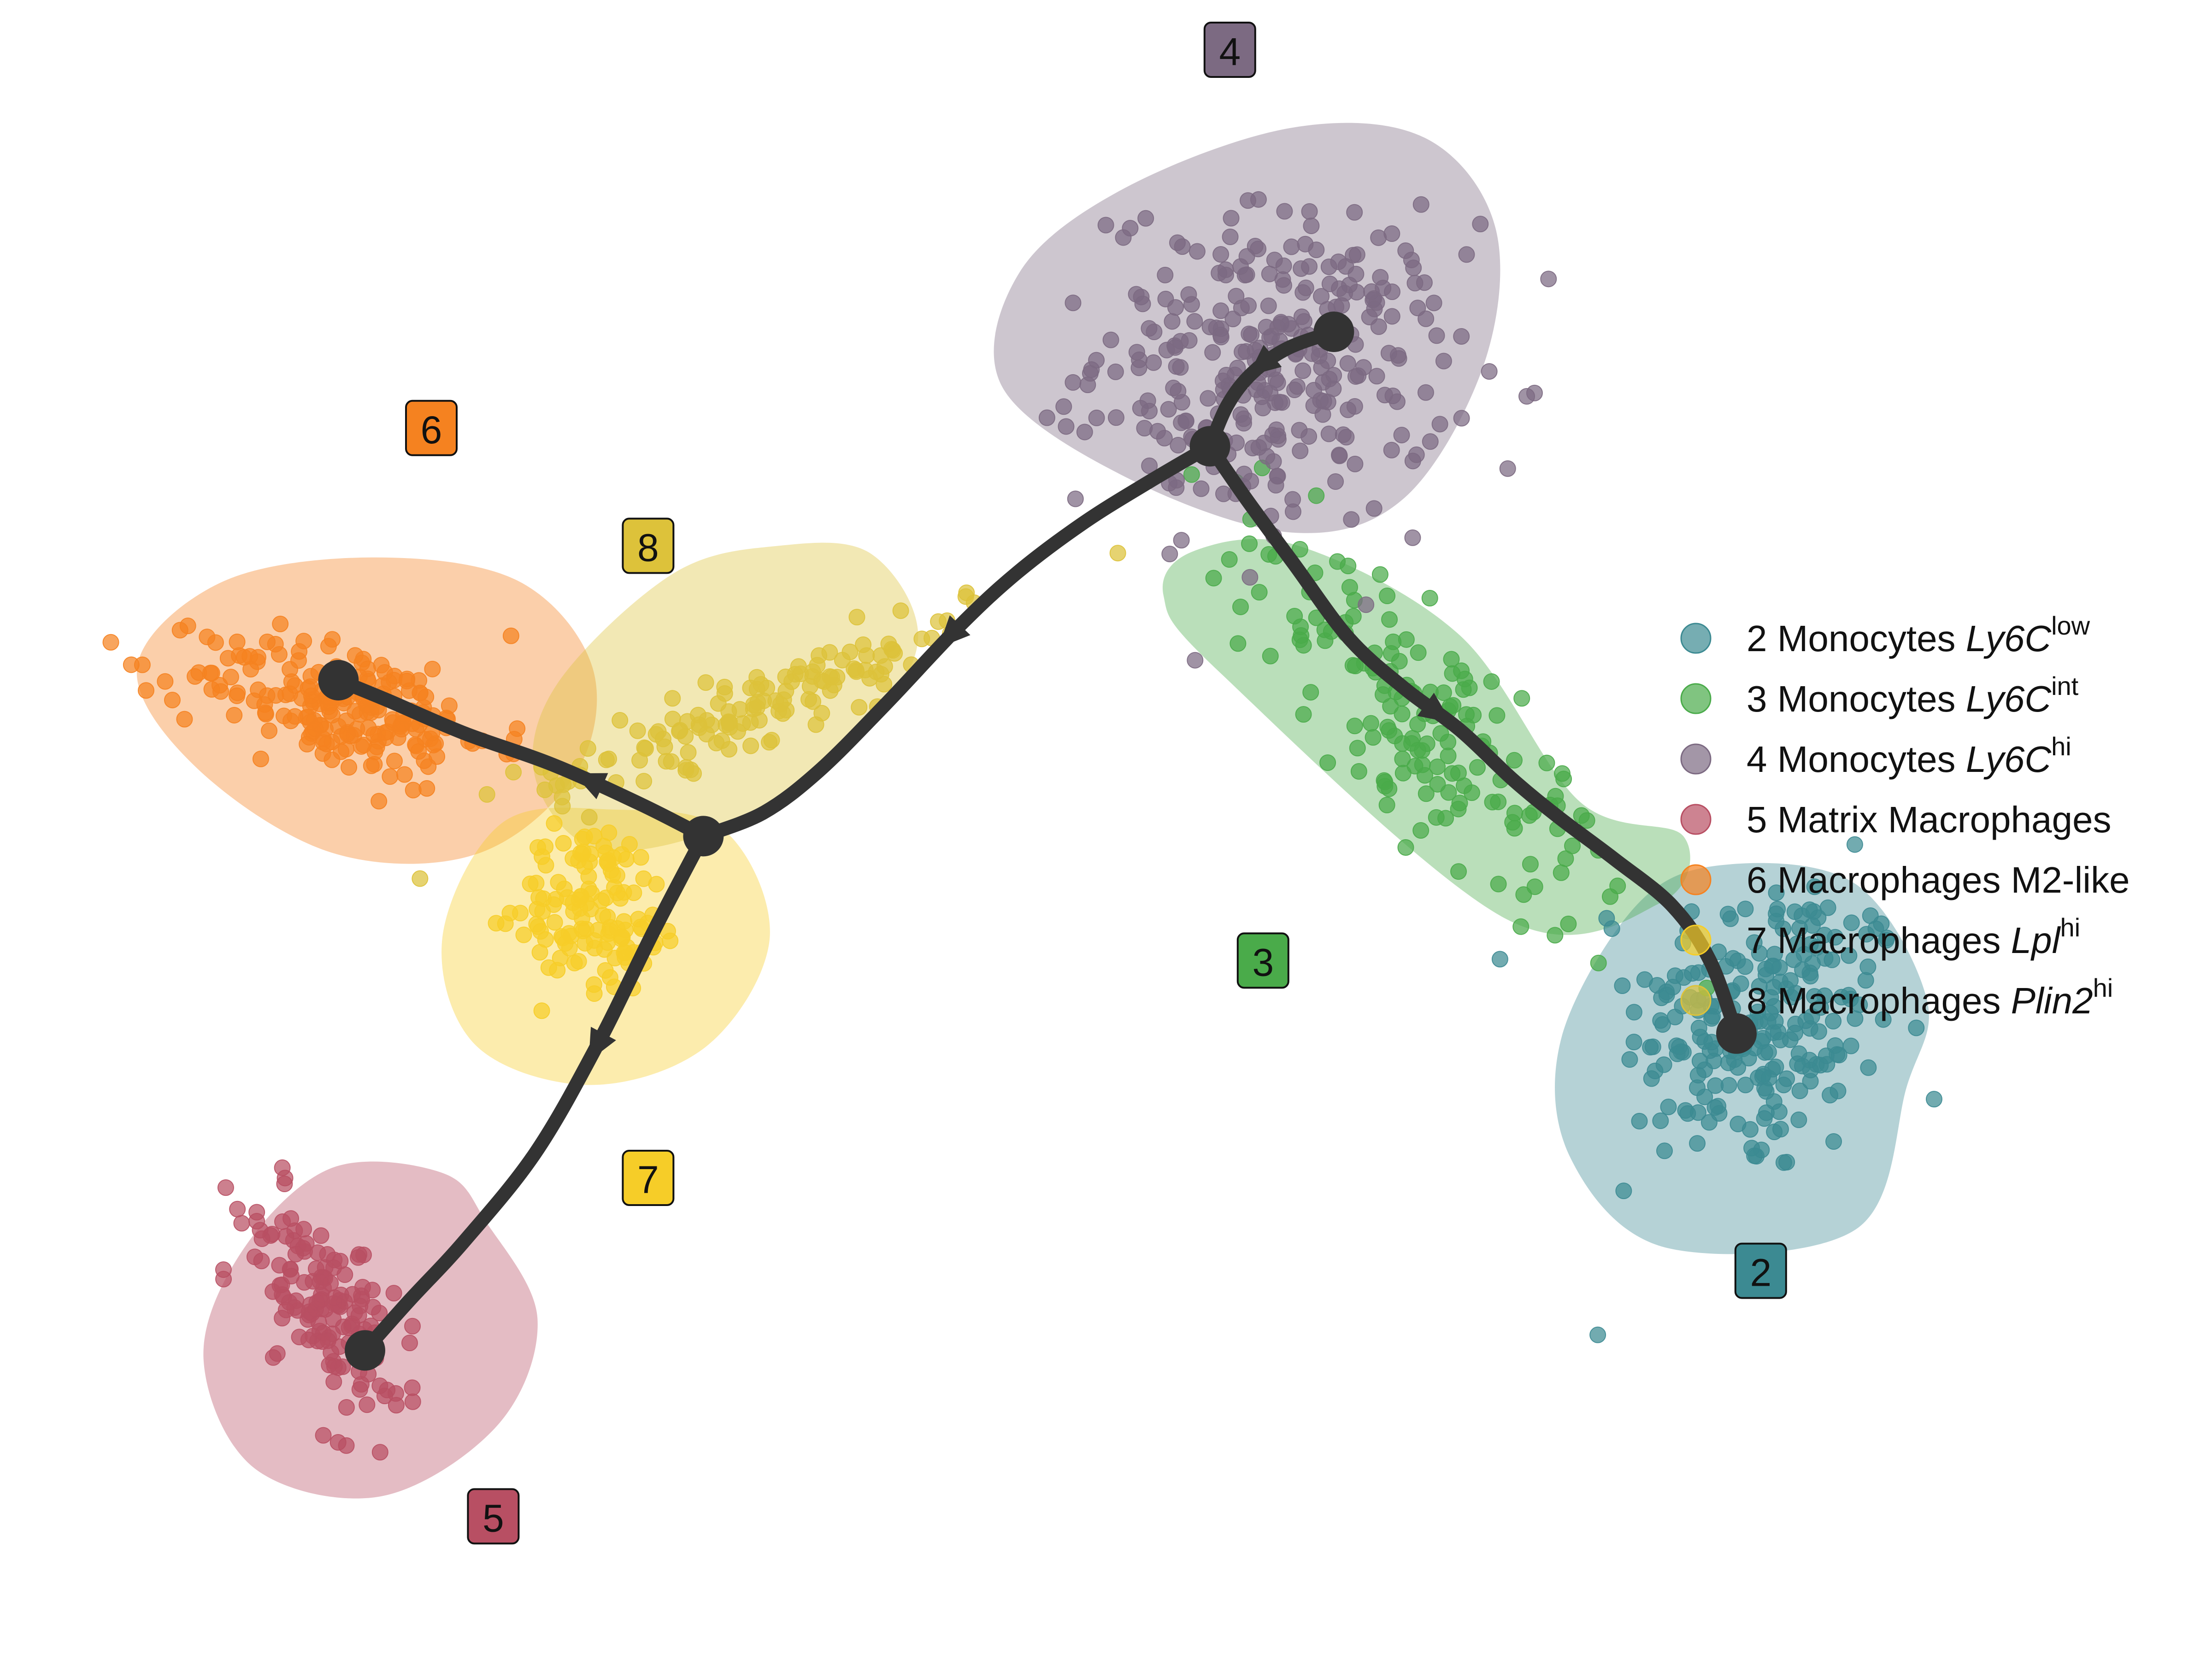  I want to click on trajectory-node-n2, so click(1736, 1033).